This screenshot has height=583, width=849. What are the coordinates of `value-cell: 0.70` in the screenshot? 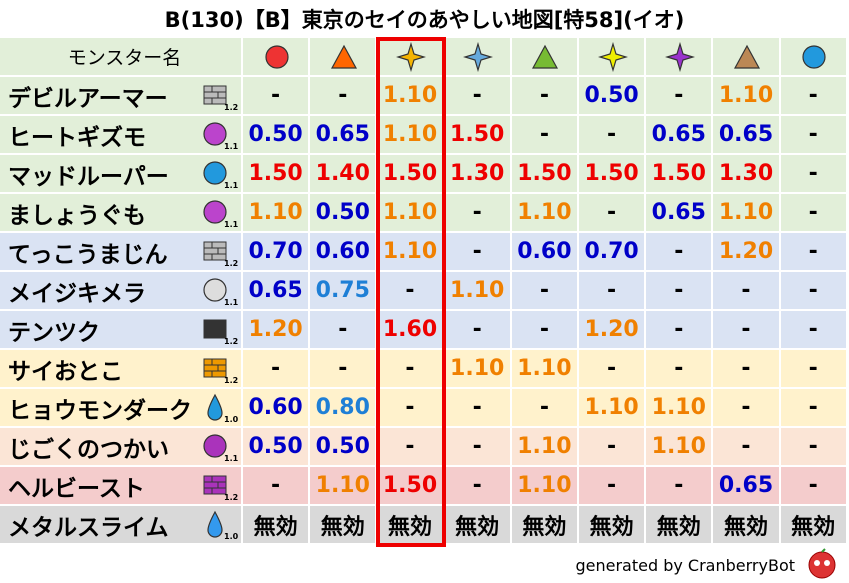 It's located at (613, 252).